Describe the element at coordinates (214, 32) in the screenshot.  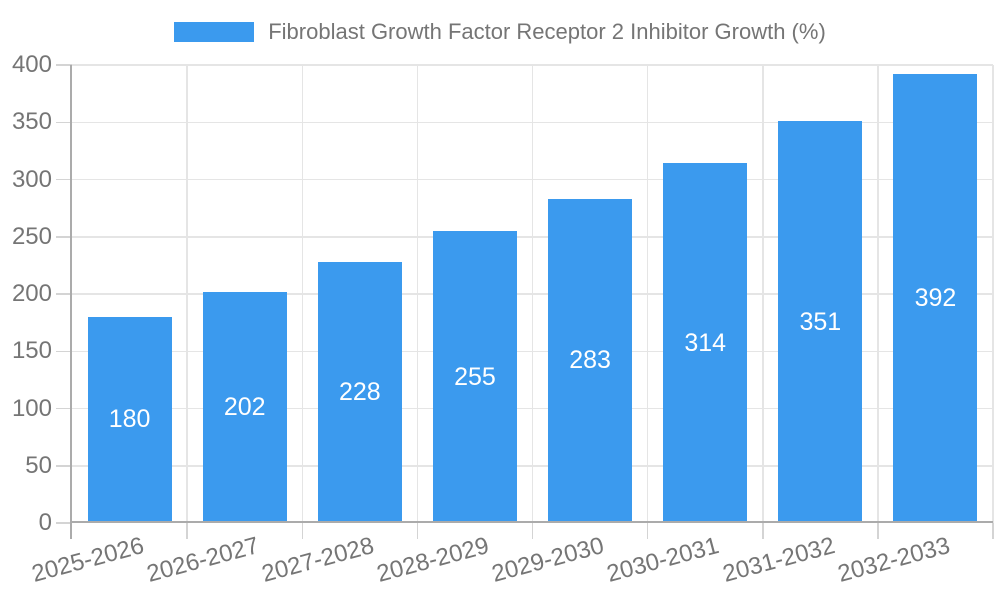
I see `legend-swatch` at that location.